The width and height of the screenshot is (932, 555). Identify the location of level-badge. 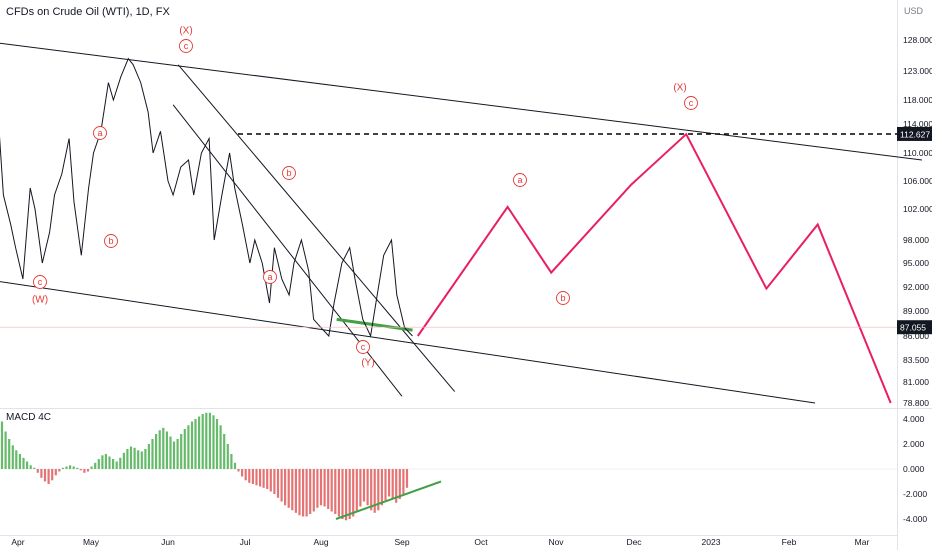
(914, 133).